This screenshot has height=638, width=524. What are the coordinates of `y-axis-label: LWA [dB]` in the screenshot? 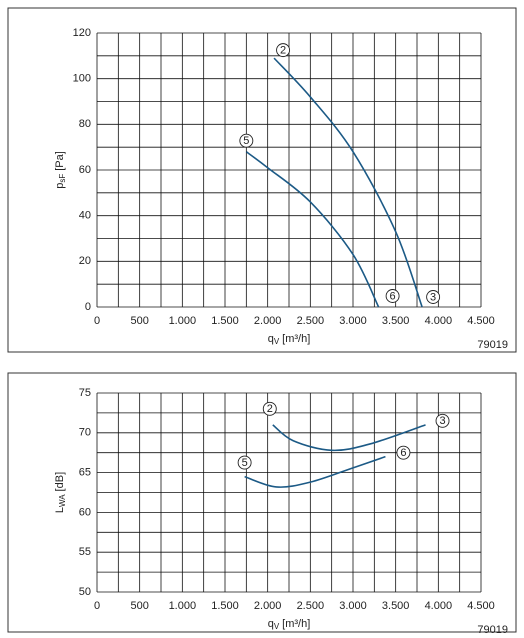 It's located at (60, 492).